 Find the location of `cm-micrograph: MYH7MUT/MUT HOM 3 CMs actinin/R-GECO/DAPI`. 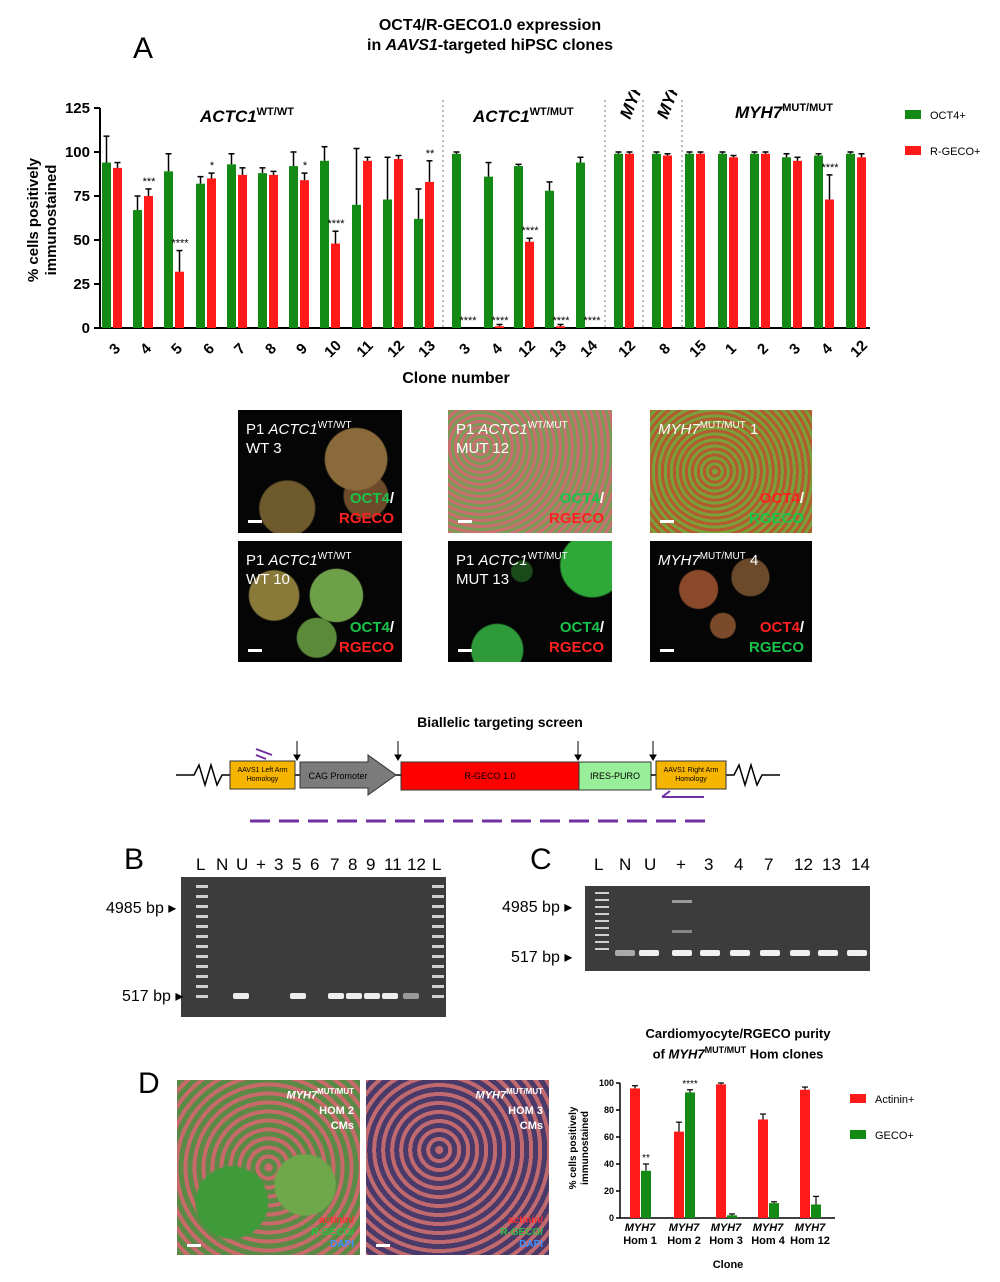

cm-micrograph: MYH7MUT/MUT HOM 3 CMs actinin/R-GECO/DAPI is located at coordinates (457, 1167).